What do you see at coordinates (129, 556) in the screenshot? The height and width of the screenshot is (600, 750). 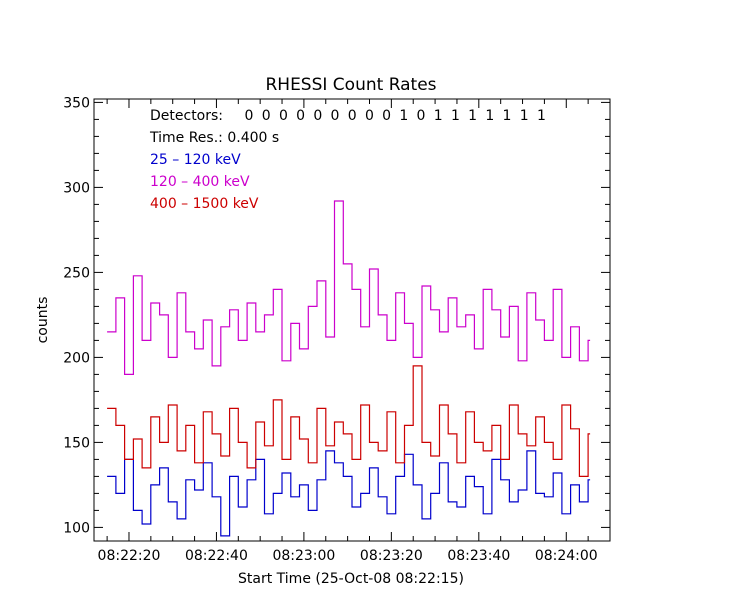 I see `x-tick-label: 08:22:20` at bounding box center [129, 556].